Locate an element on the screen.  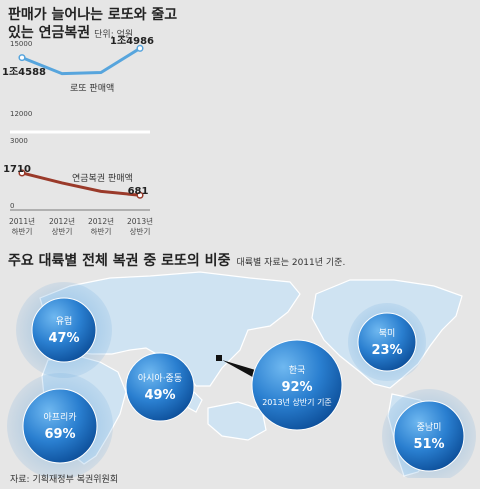
korea-marker is located at coordinates (219, 358).